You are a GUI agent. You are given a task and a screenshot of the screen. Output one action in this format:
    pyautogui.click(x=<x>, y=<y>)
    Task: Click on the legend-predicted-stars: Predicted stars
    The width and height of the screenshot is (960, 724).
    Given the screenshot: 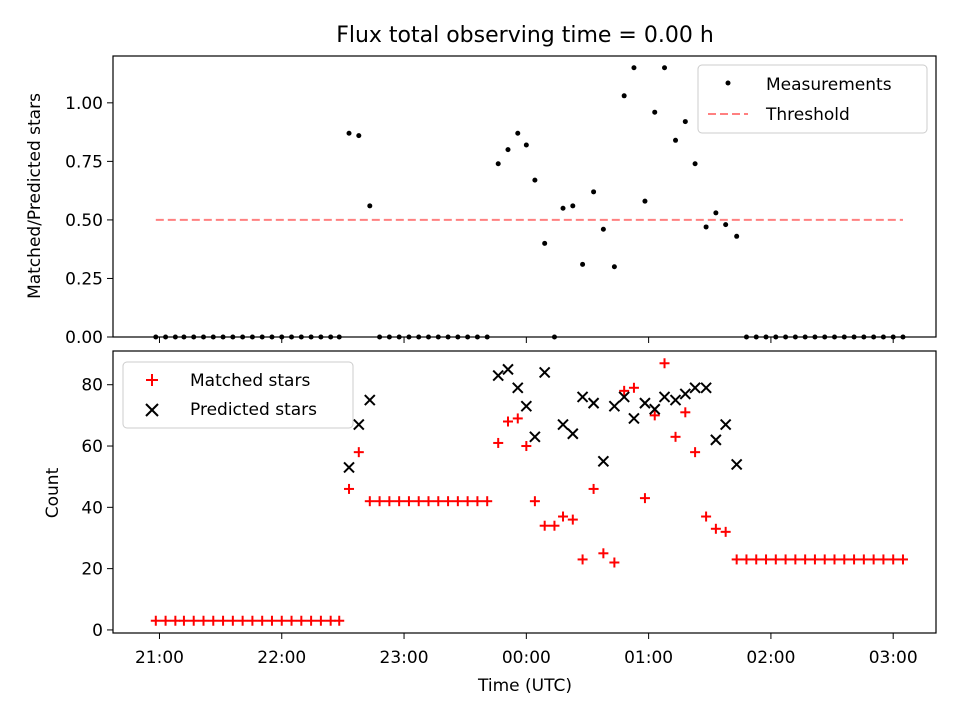 What is the action you would take?
    pyautogui.click(x=253, y=410)
    